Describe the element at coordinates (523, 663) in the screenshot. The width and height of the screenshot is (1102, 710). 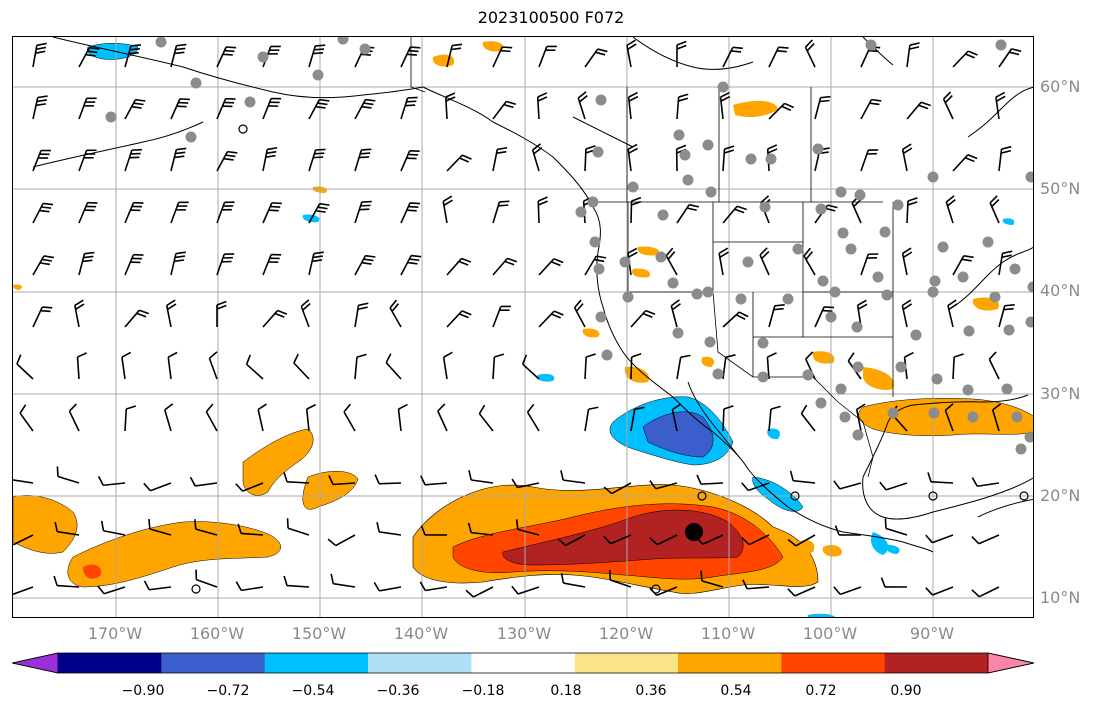
I see `colorbar-outline` at that location.